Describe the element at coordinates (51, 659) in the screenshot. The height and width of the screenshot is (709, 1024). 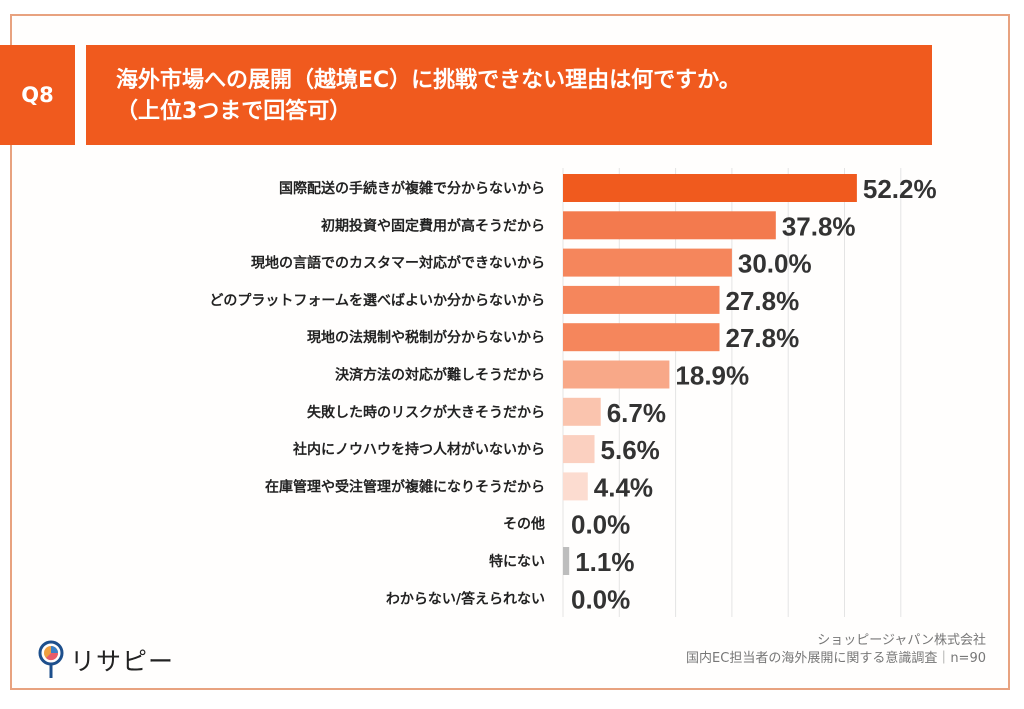
I see `logo-pin-icon` at that location.